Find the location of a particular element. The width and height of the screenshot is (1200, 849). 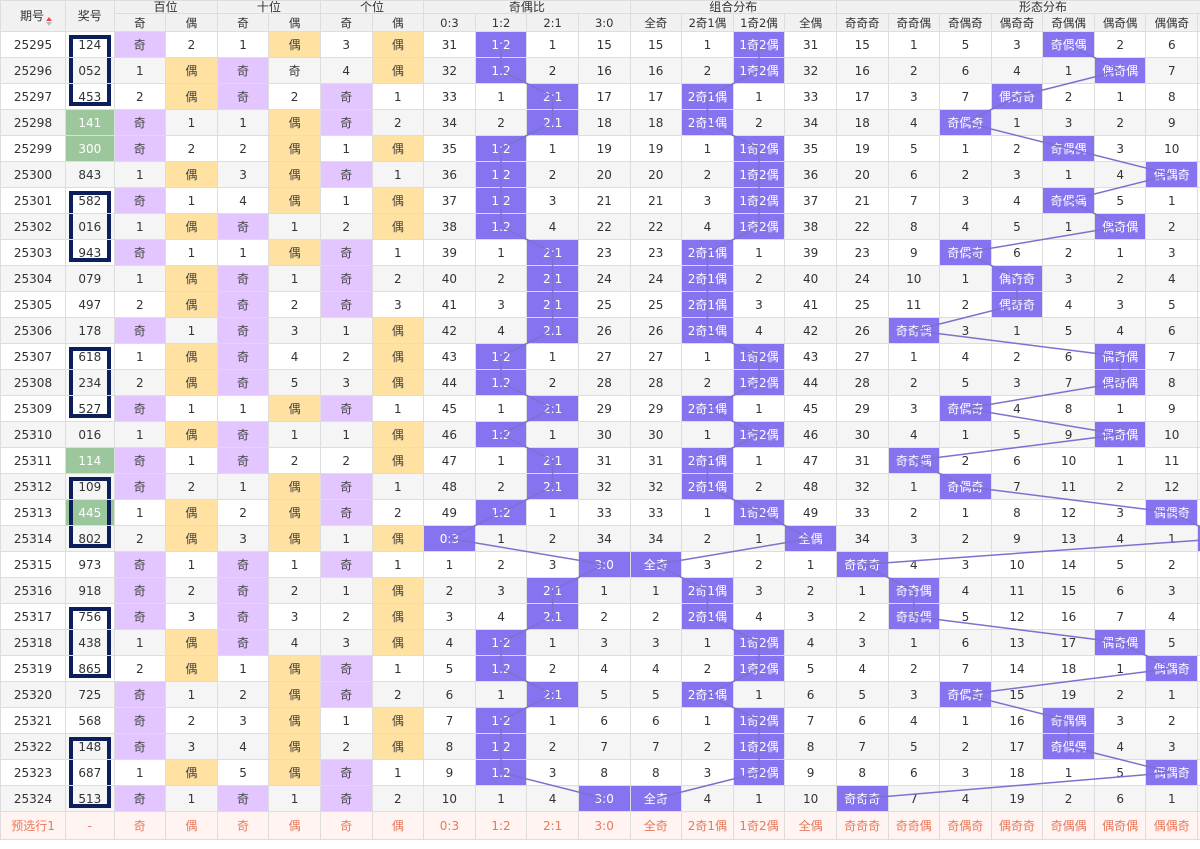

combo-miss-cell: 19 is located at coordinates (656, 148).